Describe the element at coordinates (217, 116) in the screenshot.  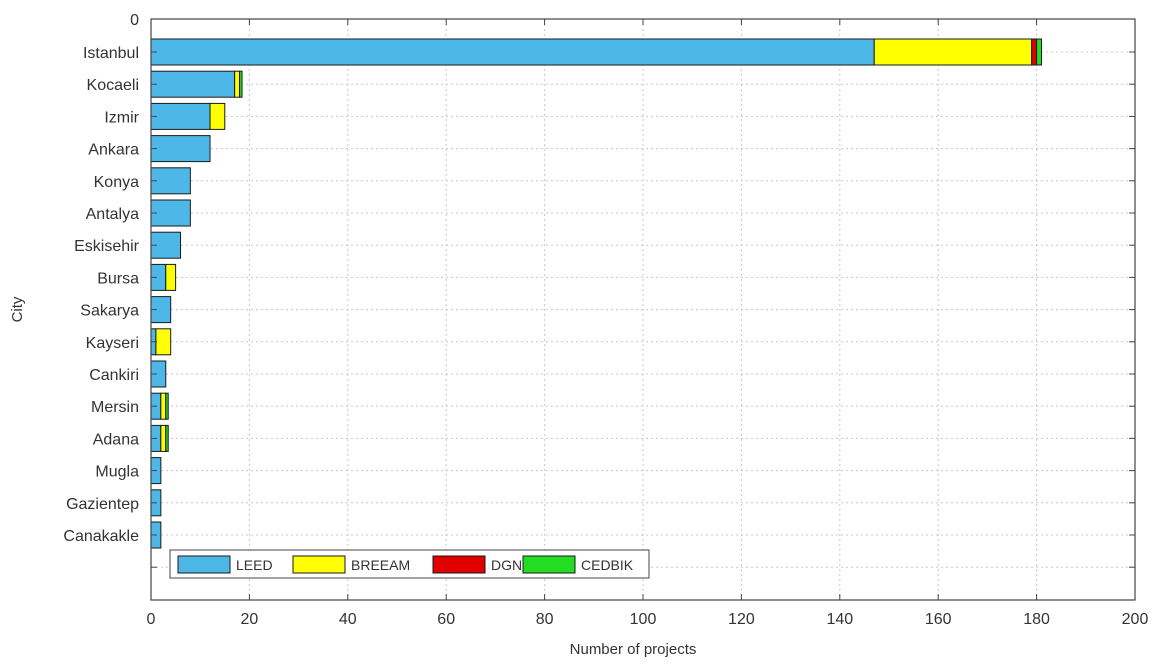
I see `bar-breeam-izmir` at that location.